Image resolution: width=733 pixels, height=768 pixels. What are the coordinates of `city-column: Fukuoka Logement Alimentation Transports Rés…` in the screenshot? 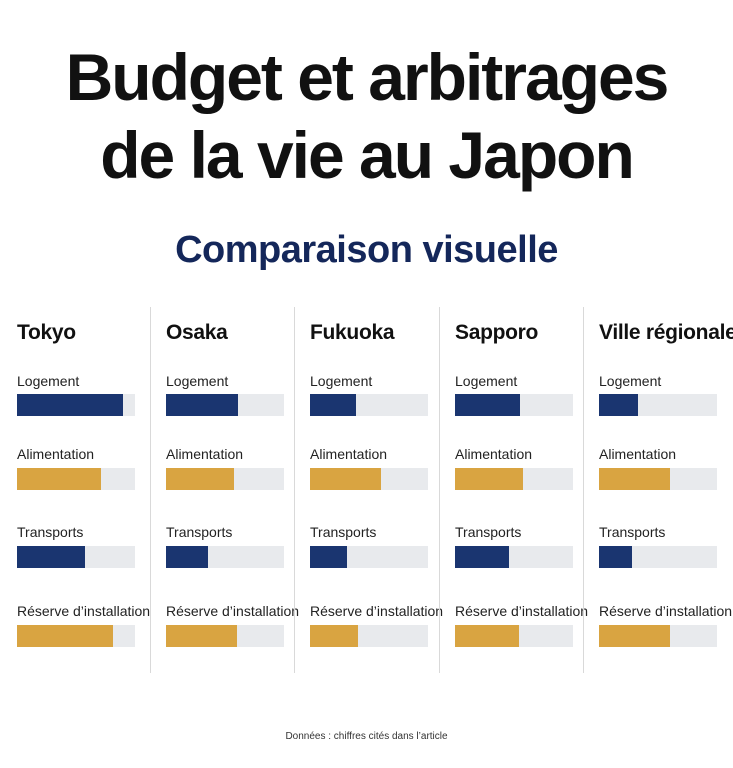 It's located at (376, 491).